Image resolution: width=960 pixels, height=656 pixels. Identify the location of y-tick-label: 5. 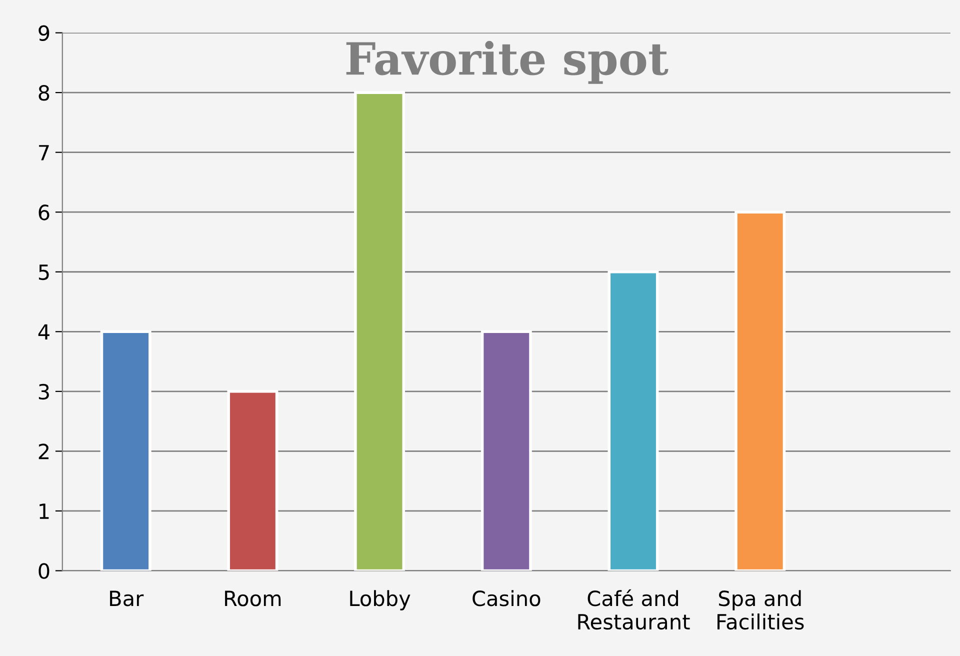
(43, 272).